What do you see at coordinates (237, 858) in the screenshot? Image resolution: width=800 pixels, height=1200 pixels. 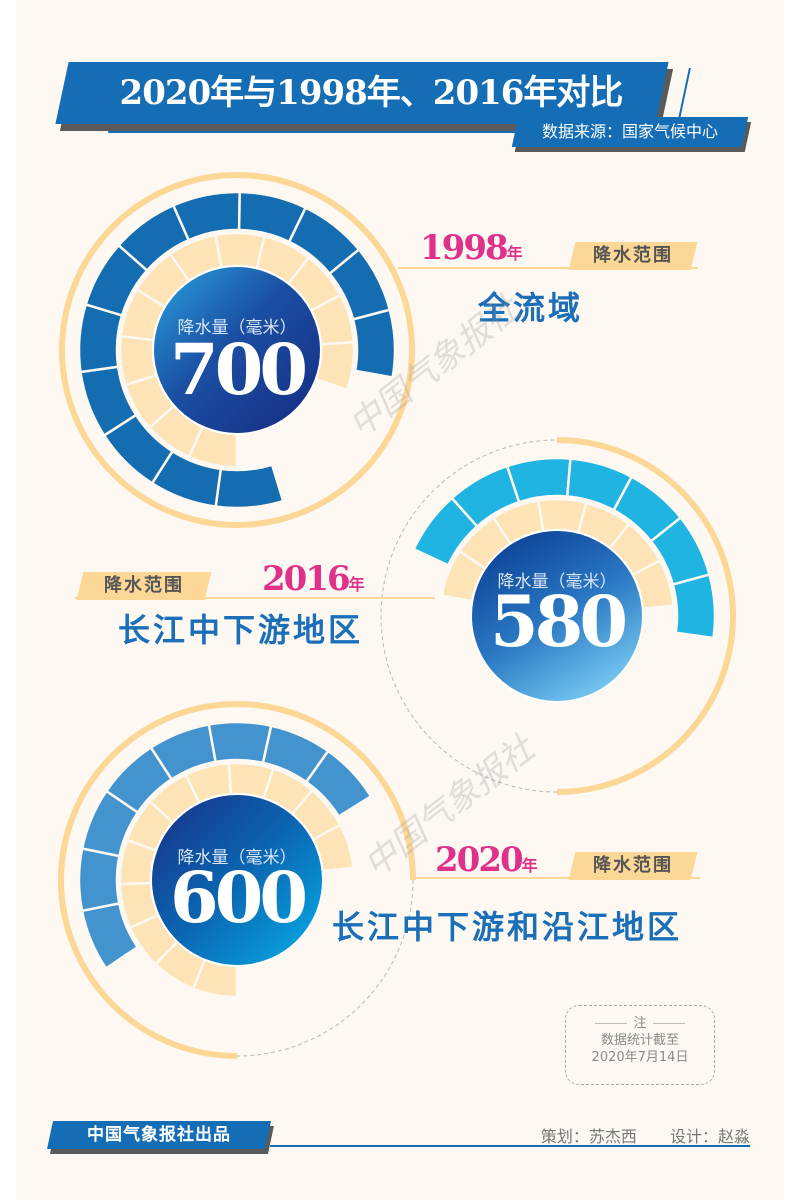 I see `chart-2020-center-label: 降水量（毫米）` at bounding box center [237, 858].